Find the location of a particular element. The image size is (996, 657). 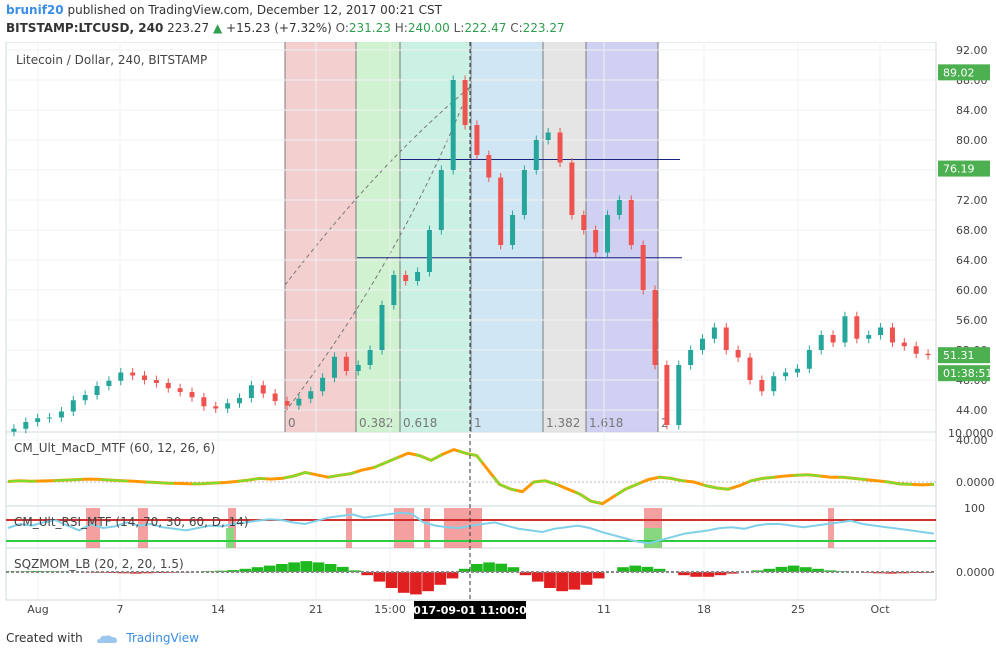

rsi-series is located at coordinates (471, 528).